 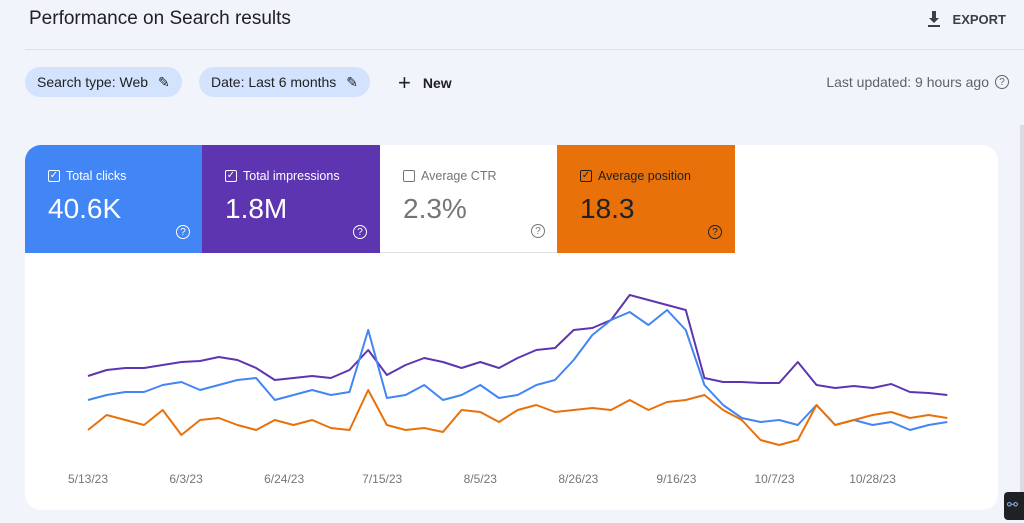 What do you see at coordinates (88, 479) in the screenshot?
I see `x-tick-label: 5/13/23` at bounding box center [88, 479].